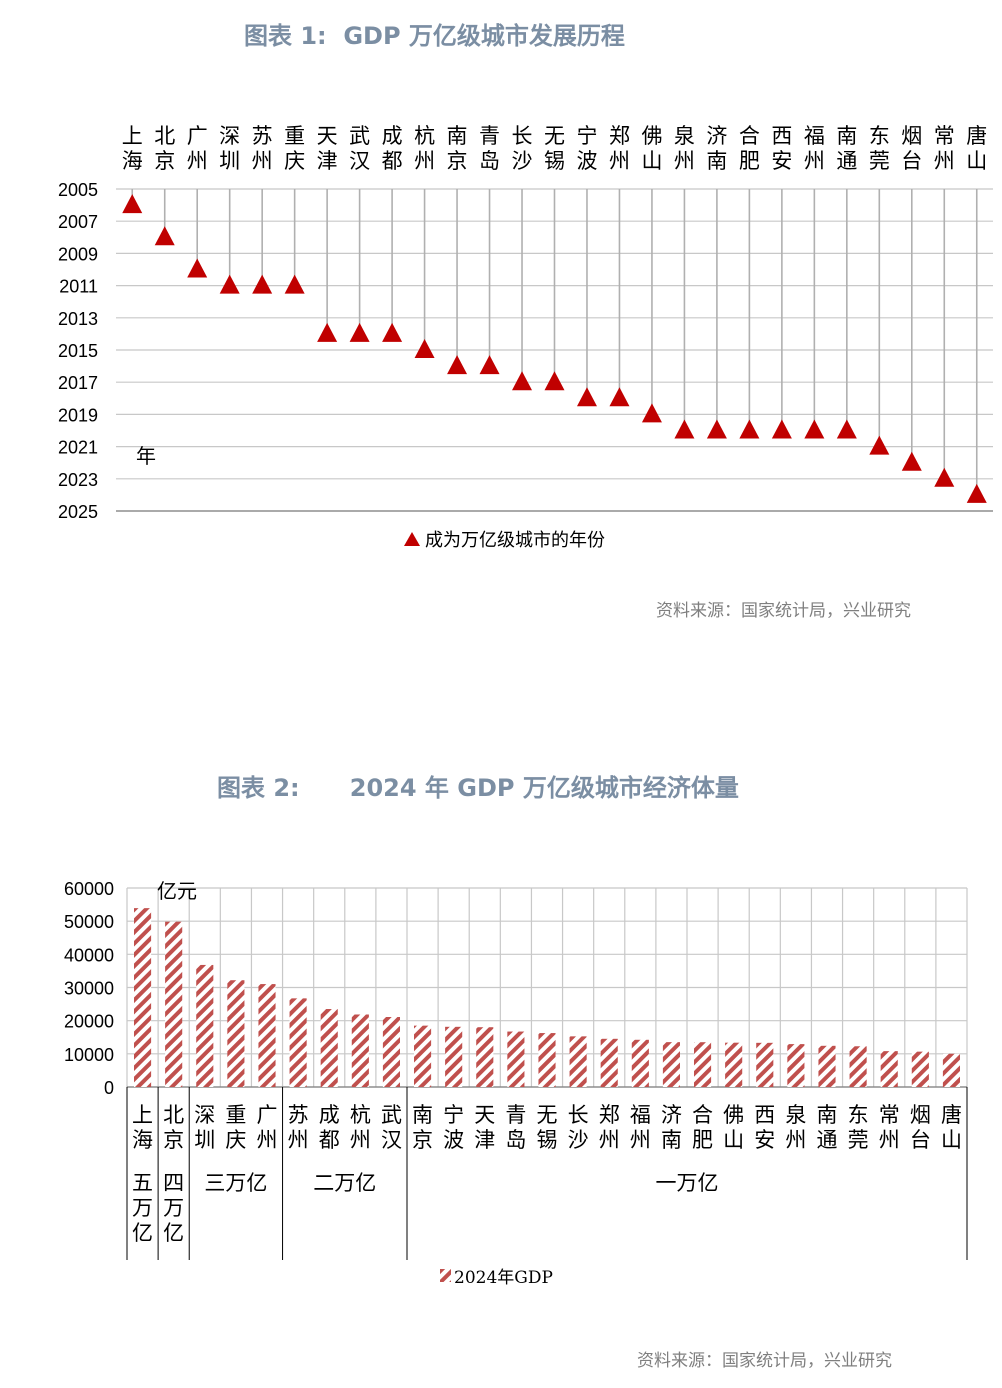  Describe the element at coordinates (764, 1361) in the screenshot. I see `chart2-source: 资料来源：国家统计局，兴业研究` at that location.